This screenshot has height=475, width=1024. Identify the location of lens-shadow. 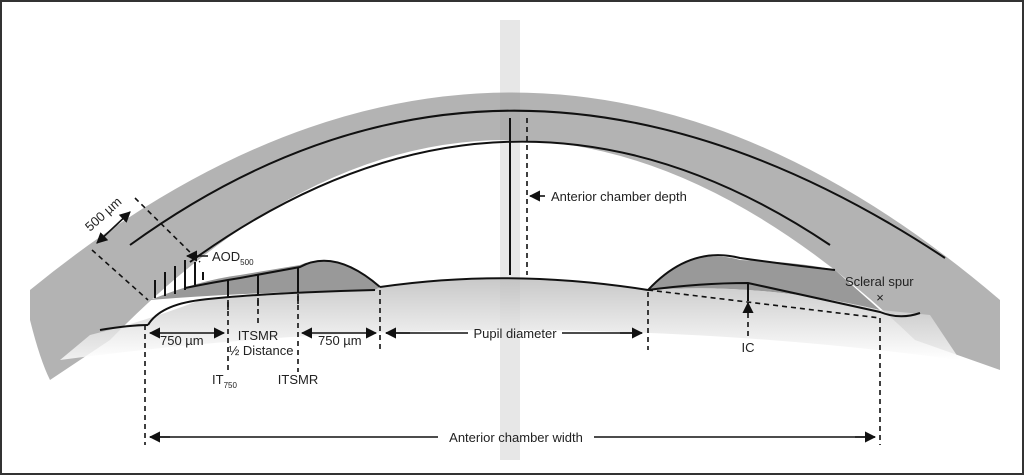
(510, 319).